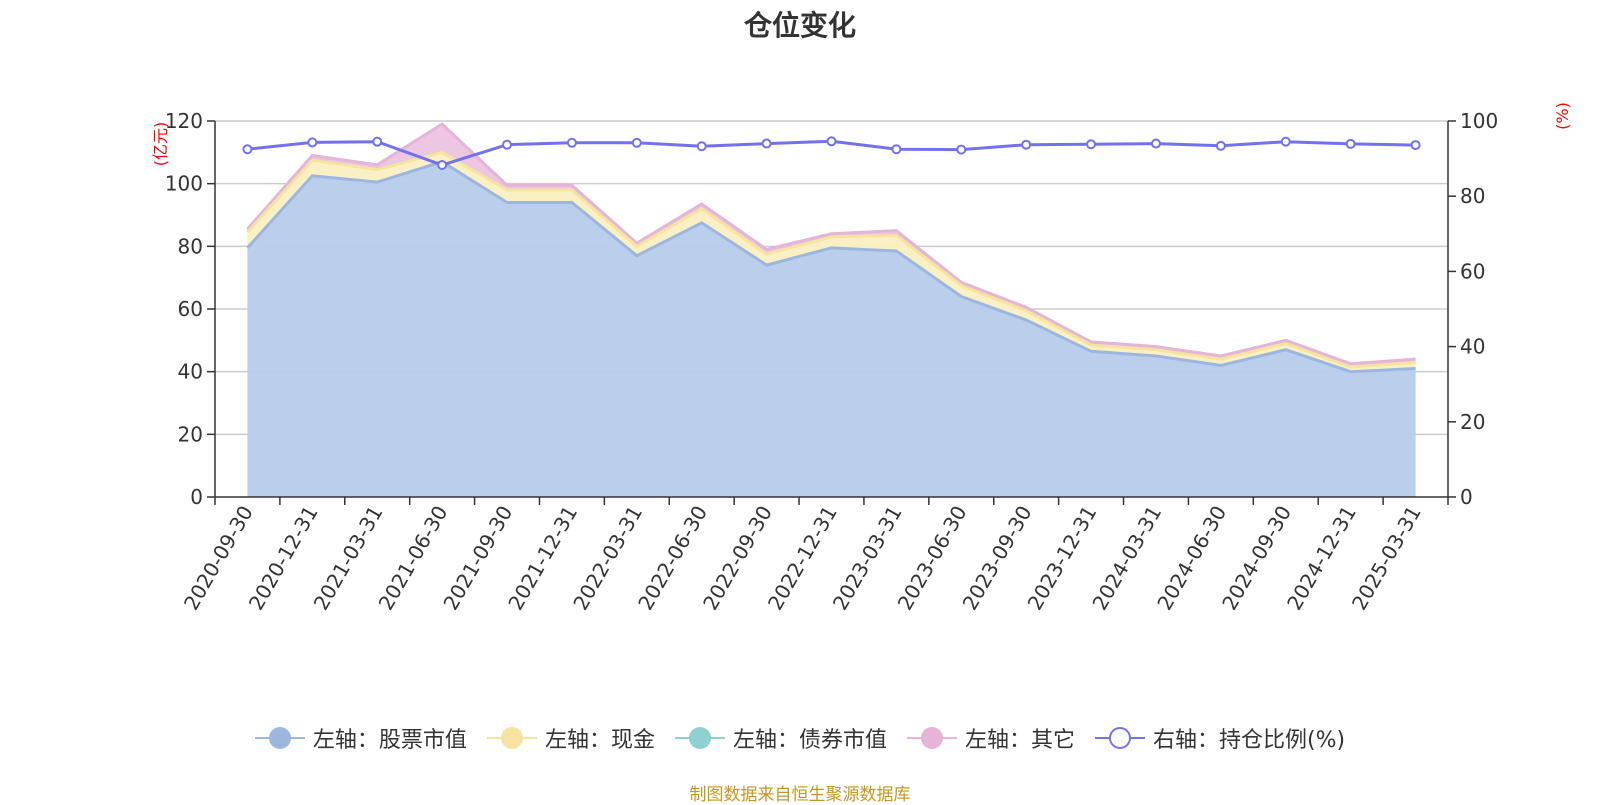  Describe the element at coordinates (1472, 422) in the screenshot. I see `right-tick-label: 20` at that location.